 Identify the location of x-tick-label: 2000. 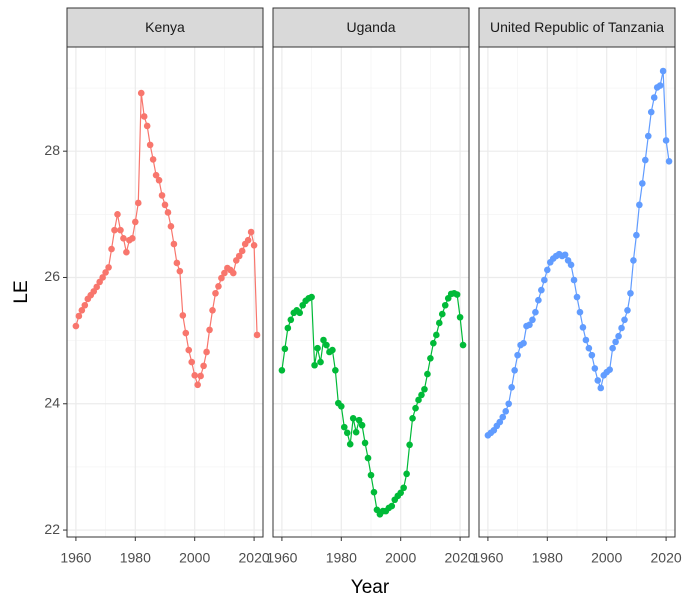
(194, 558).